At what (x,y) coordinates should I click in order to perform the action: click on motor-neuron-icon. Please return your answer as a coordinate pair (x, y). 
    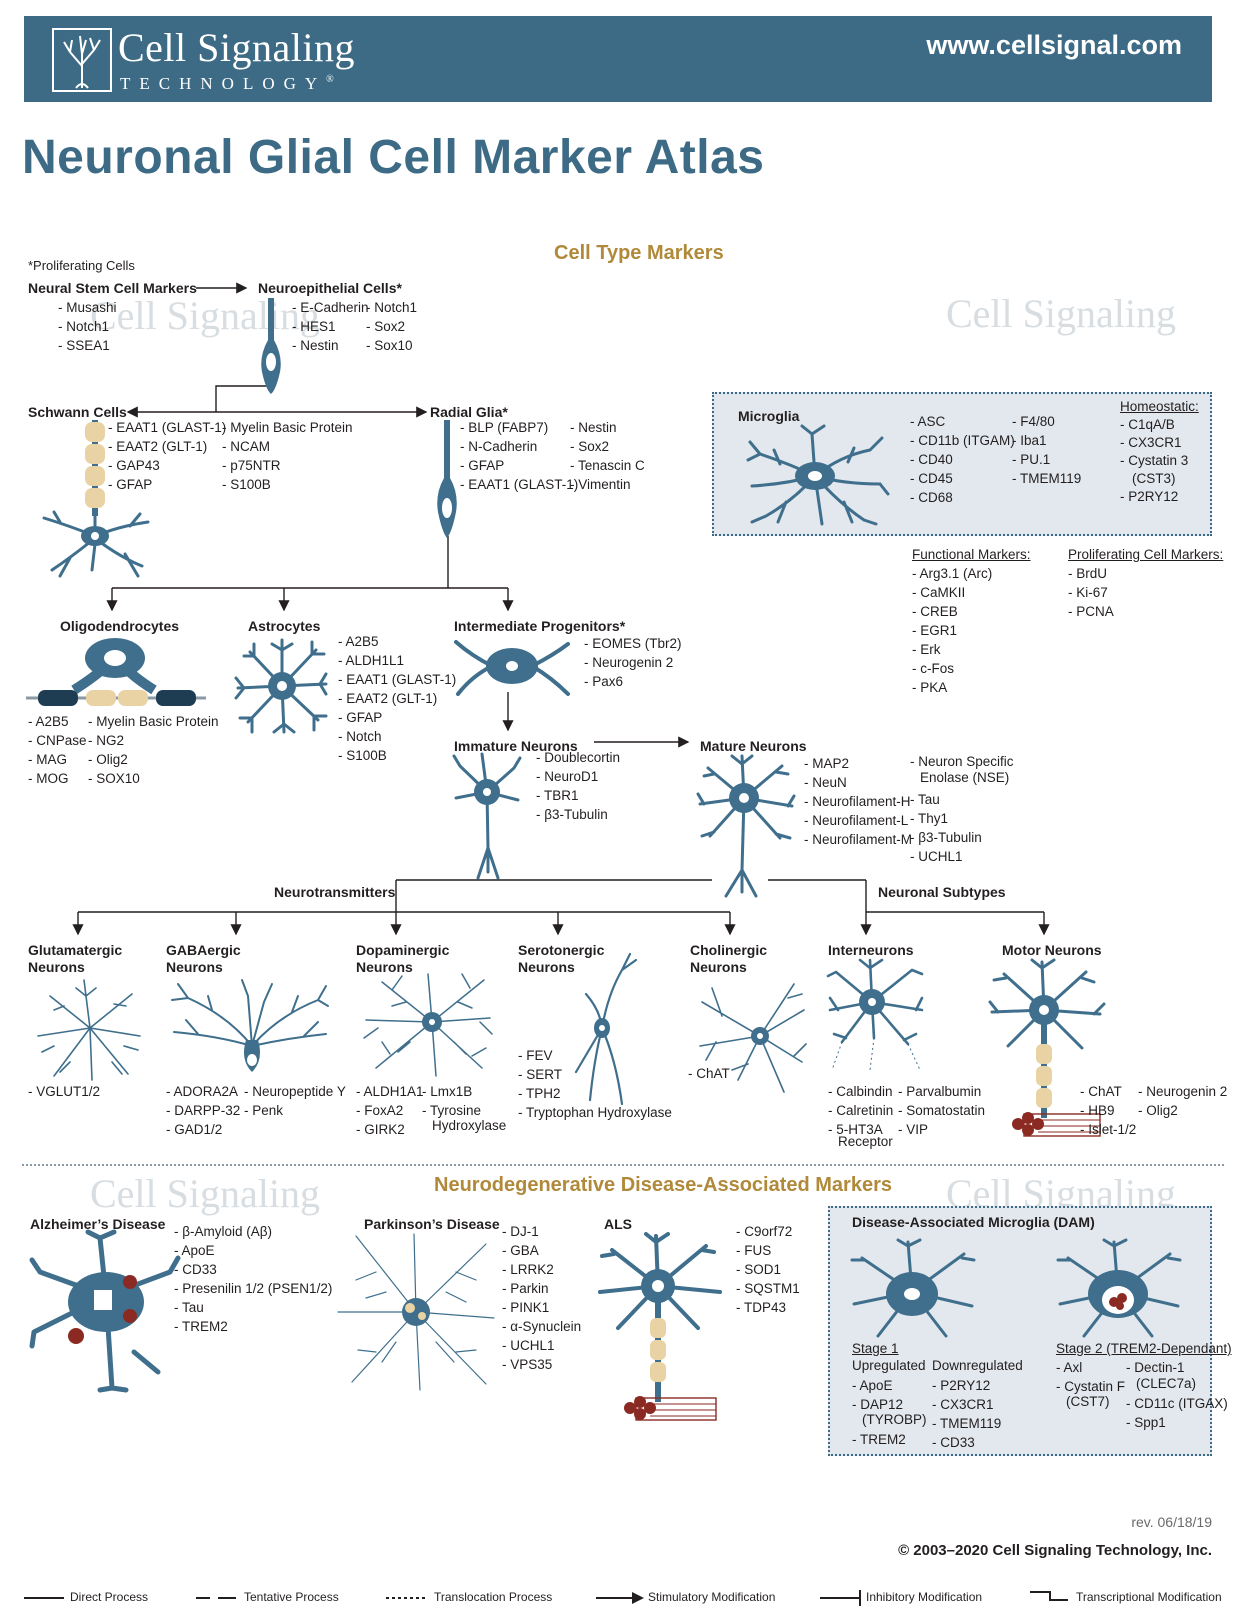
    Looking at the image, I should click on (1047, 1047).